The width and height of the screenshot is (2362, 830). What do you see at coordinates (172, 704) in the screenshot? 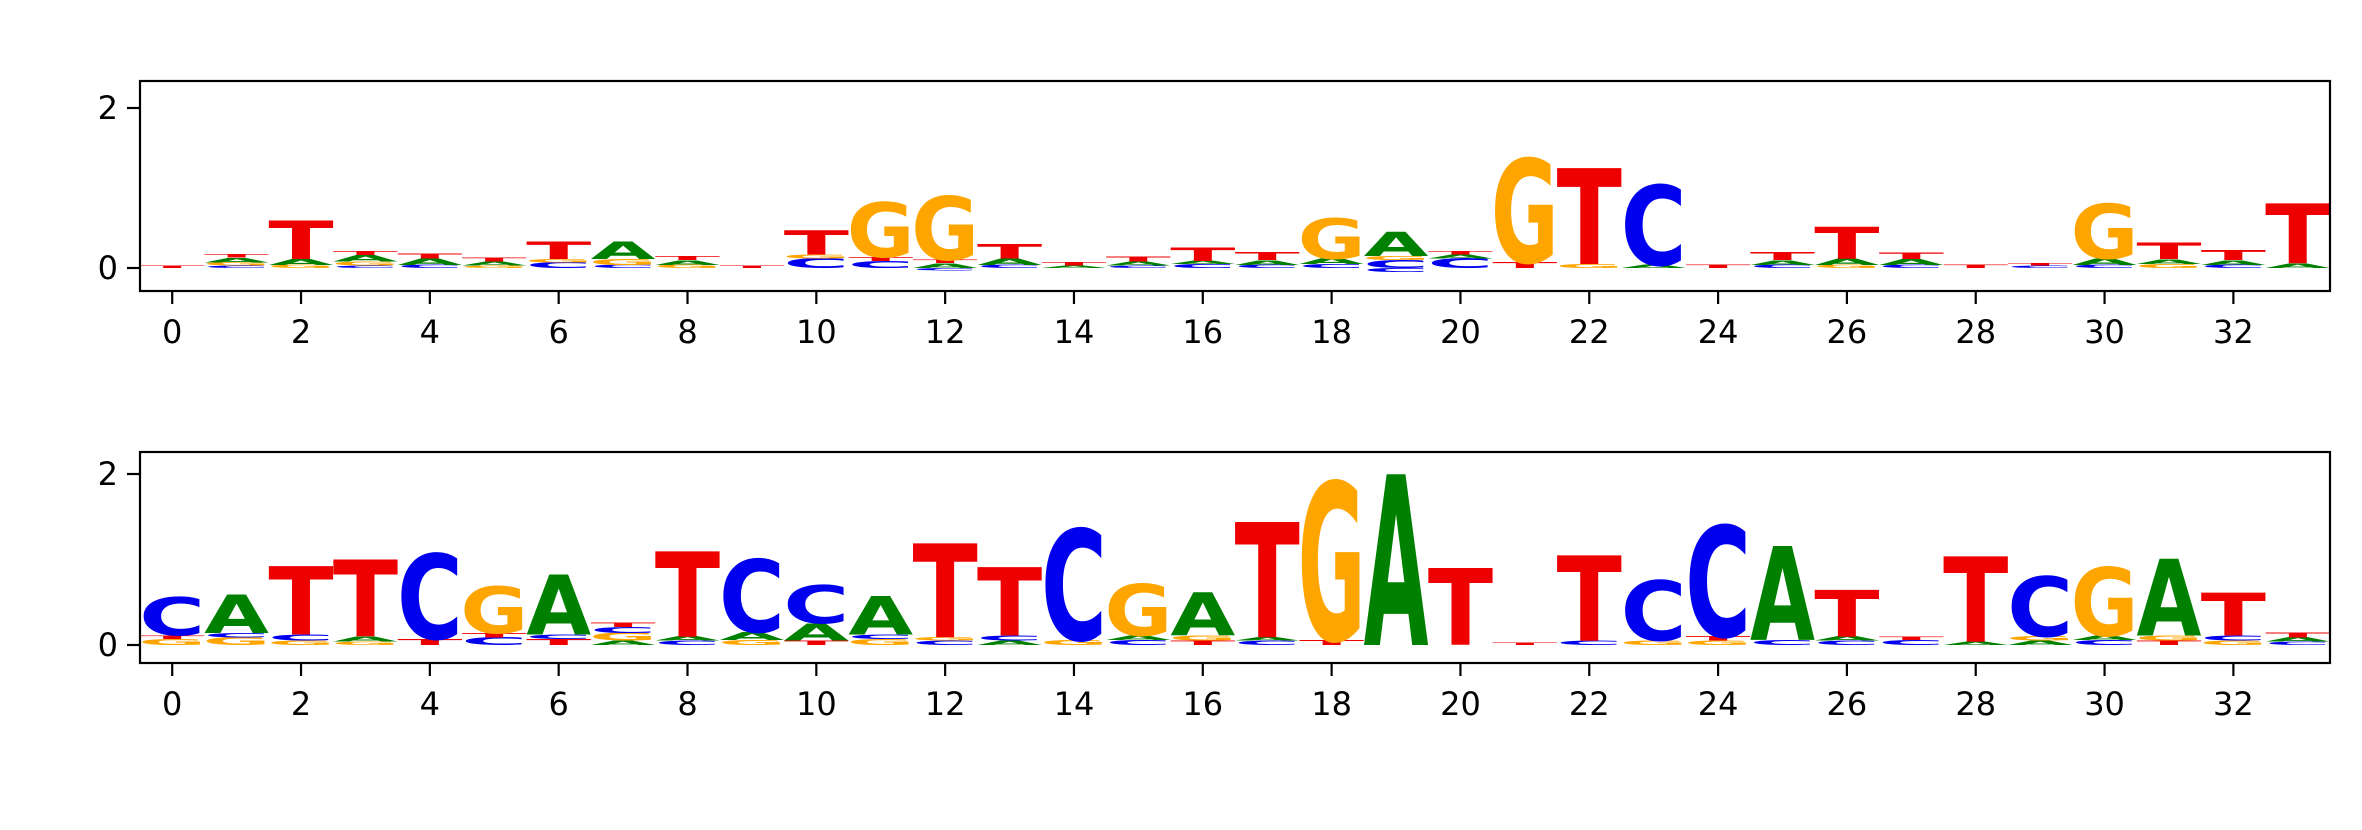
I see `x-tick-label: 0` at bounding box center [172, 704].